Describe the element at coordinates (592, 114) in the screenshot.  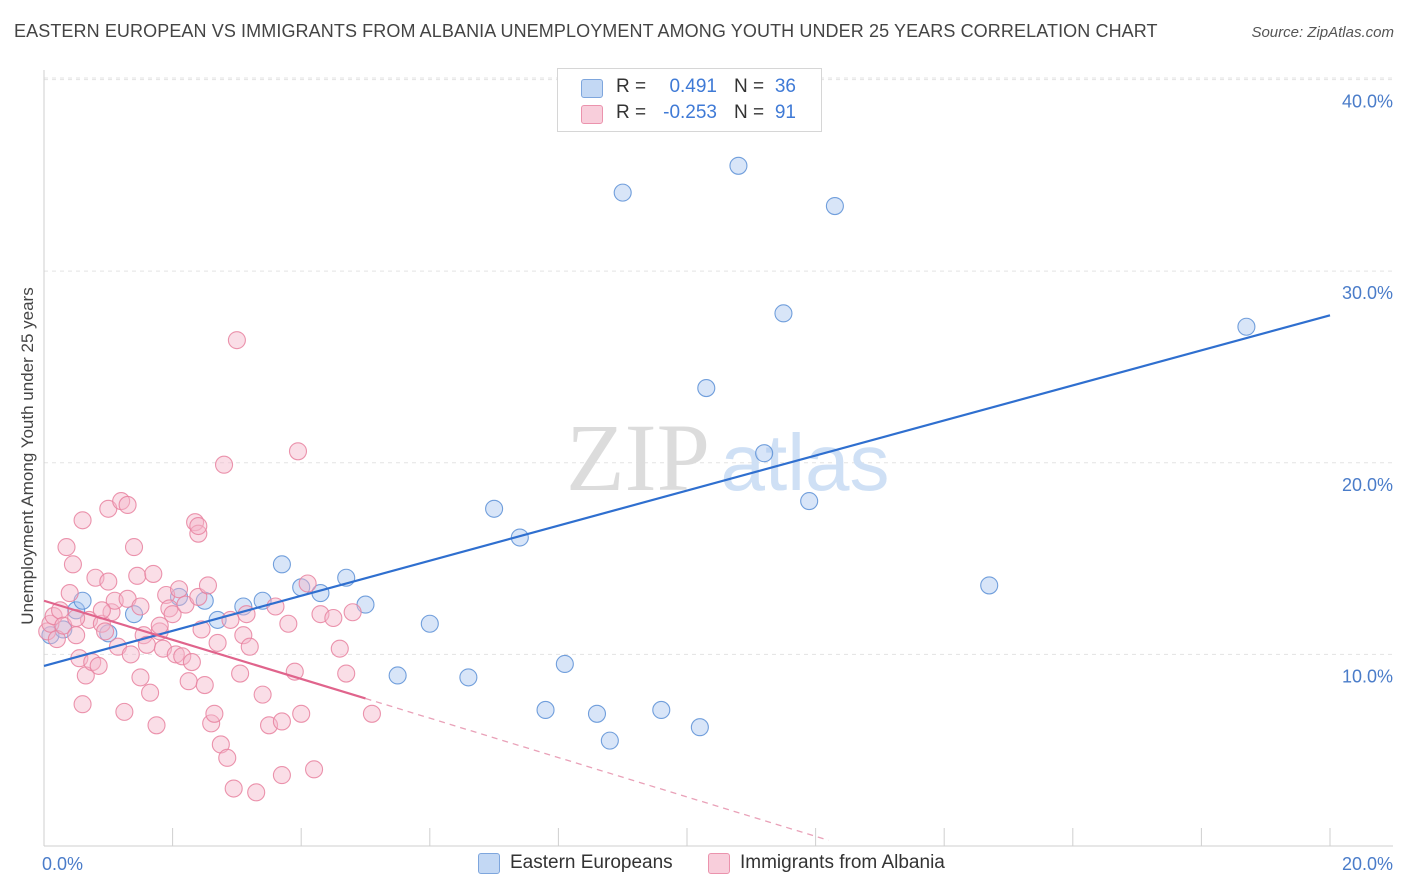
I see `legend-swatch-pink` at that location.